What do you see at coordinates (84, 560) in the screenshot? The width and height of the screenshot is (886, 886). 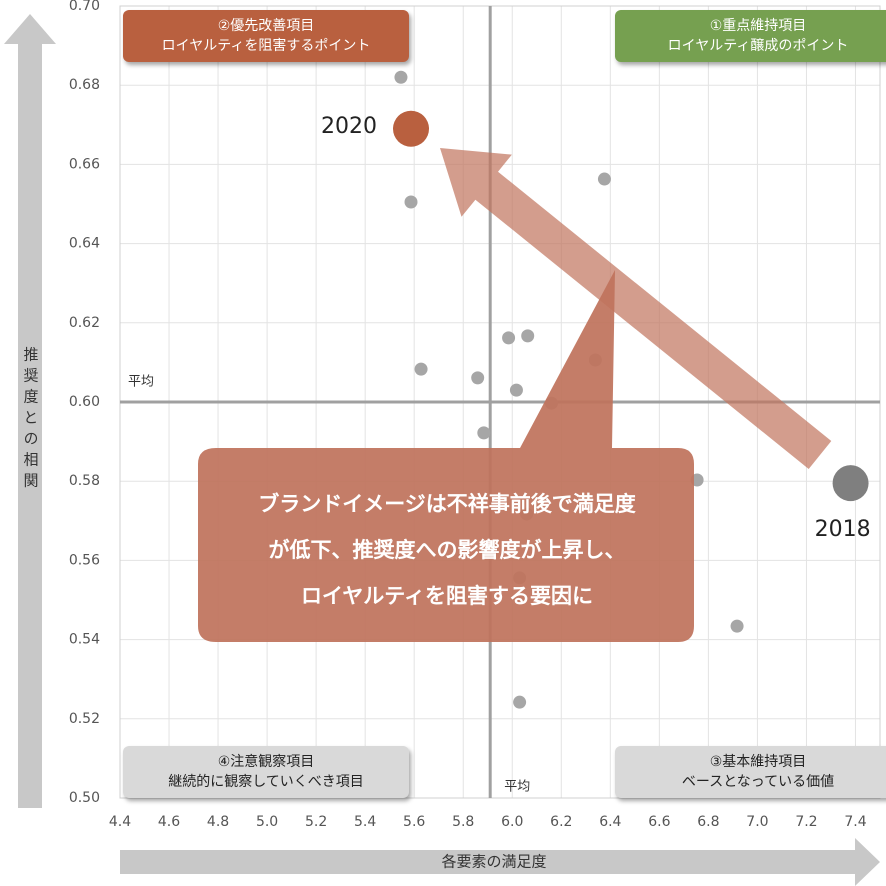 I see `y-tick-label: 0.56` at bounding box center [84, 560].